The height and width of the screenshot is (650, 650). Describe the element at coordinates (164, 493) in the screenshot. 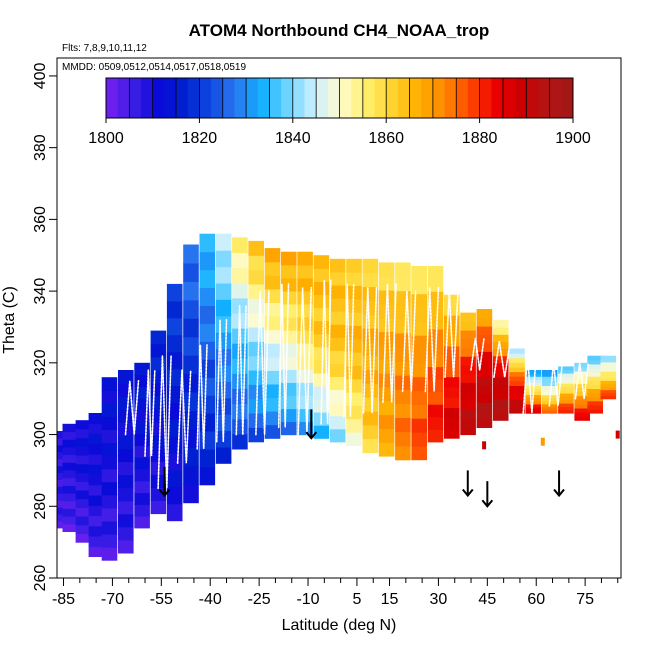

I see `profile-arrow-head` at that location.